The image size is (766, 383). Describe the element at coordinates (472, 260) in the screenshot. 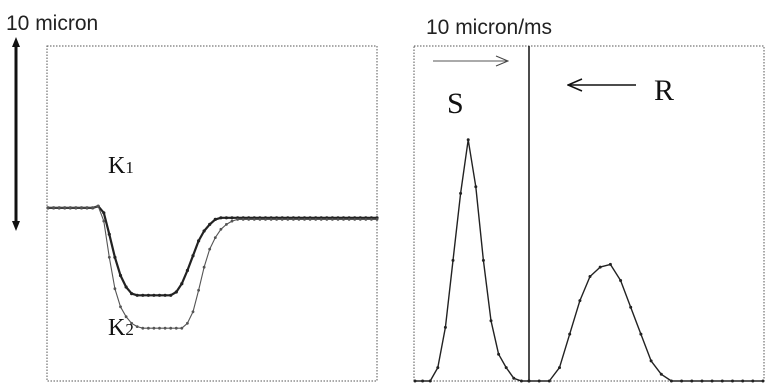

I see `series-line-s` at that location.